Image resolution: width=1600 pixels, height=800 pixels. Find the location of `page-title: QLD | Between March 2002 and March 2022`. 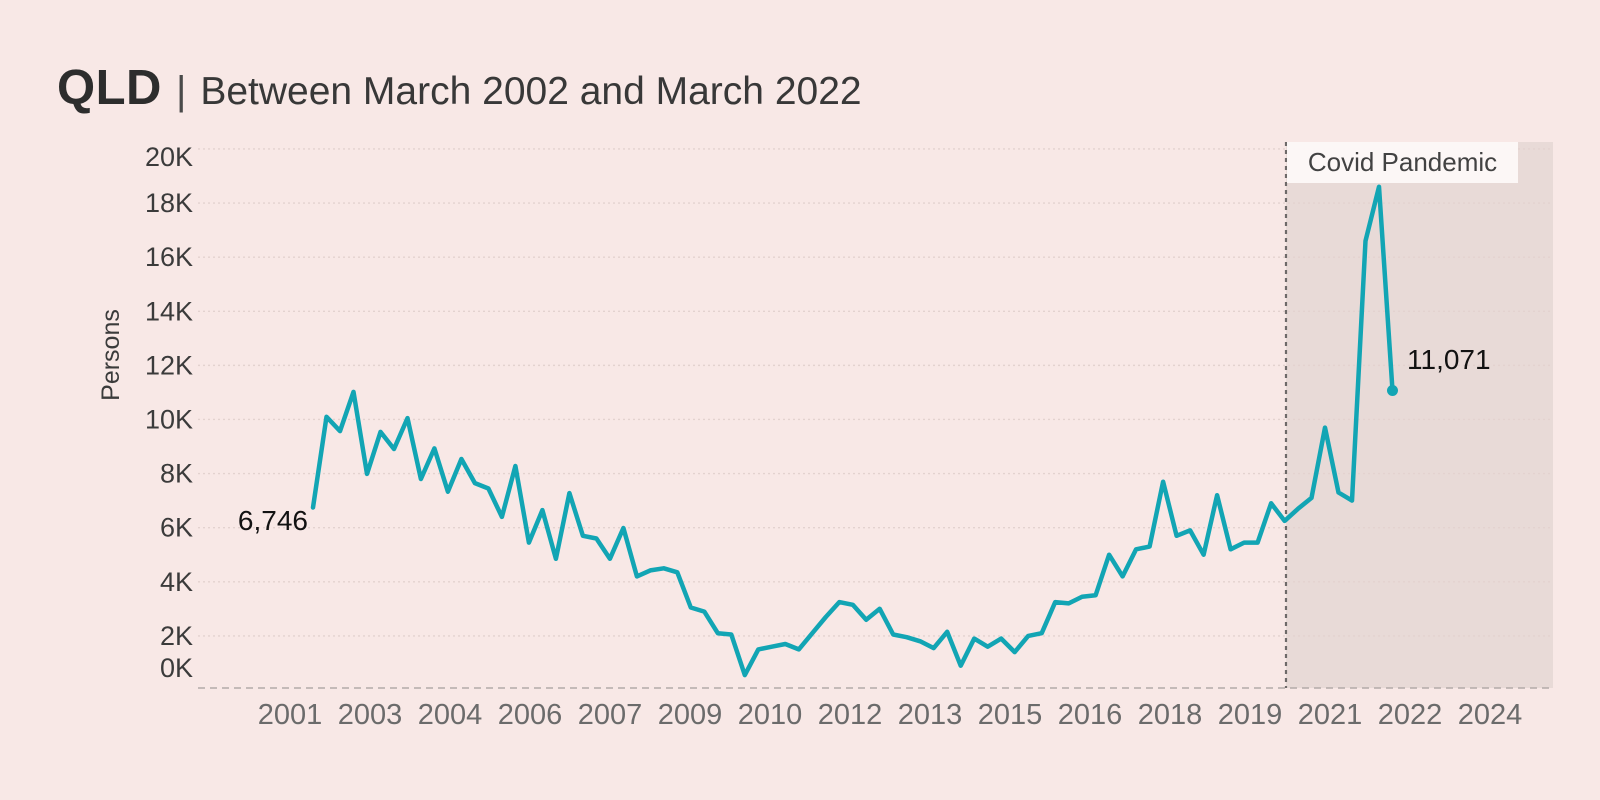

page-title: QLD | Between March 2002 and March 2022 is located at coordinates (459, 88).